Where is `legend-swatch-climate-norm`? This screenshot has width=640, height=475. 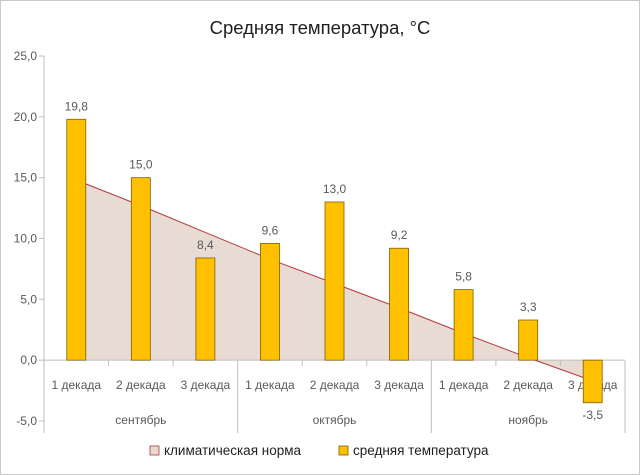
legend-swatch-climate-norm is located at coordinates (154, 450).